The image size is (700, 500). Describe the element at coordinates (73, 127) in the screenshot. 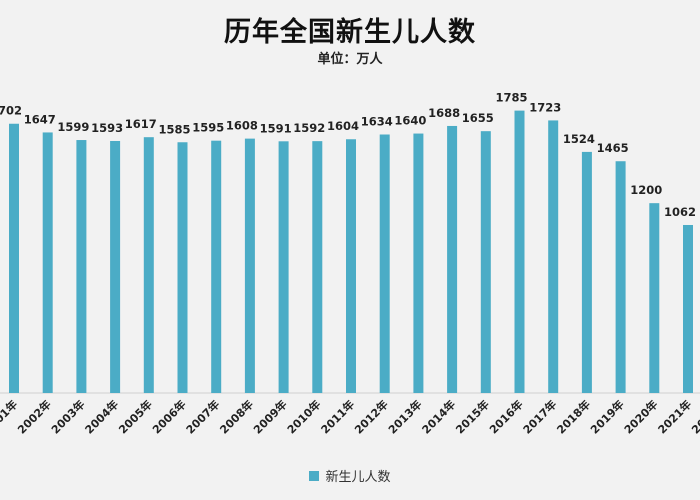

I see `value-label-2003年: 1599` at that location.